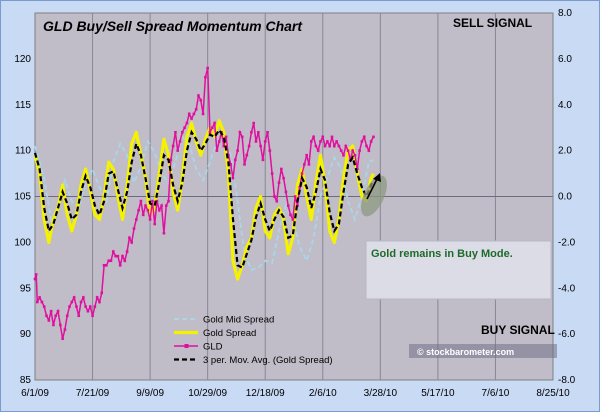 The width and height of the screenshot is (600, 413). I want to click on annotation-box: Gold remains in Buy Mode., so click(458, 270).